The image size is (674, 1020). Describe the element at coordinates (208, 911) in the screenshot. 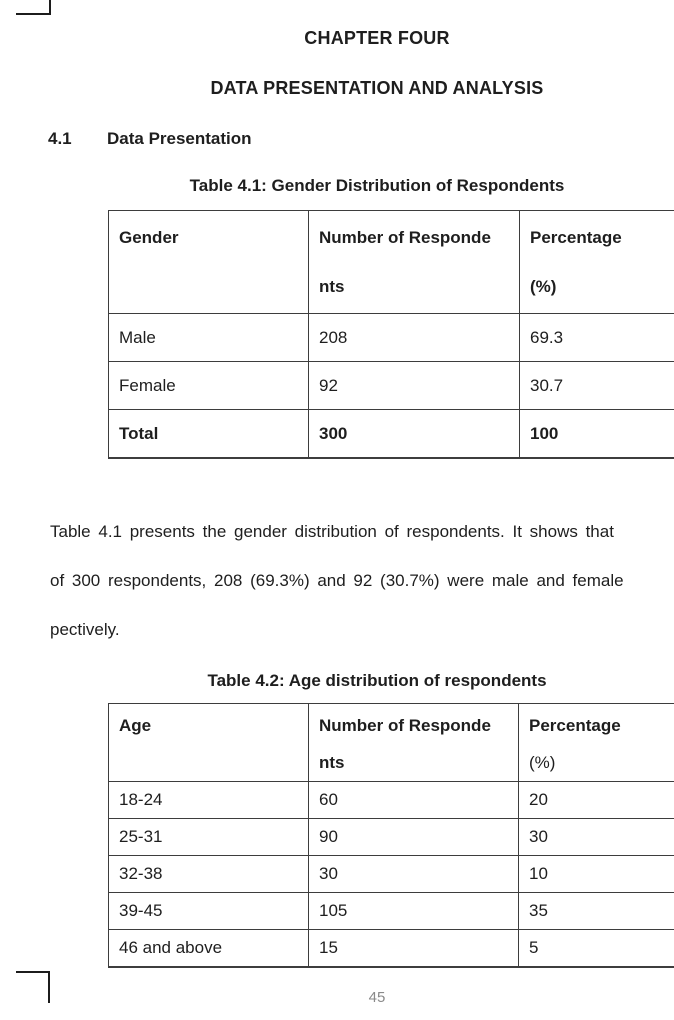

I see `table-cell: 39-45` at that location.